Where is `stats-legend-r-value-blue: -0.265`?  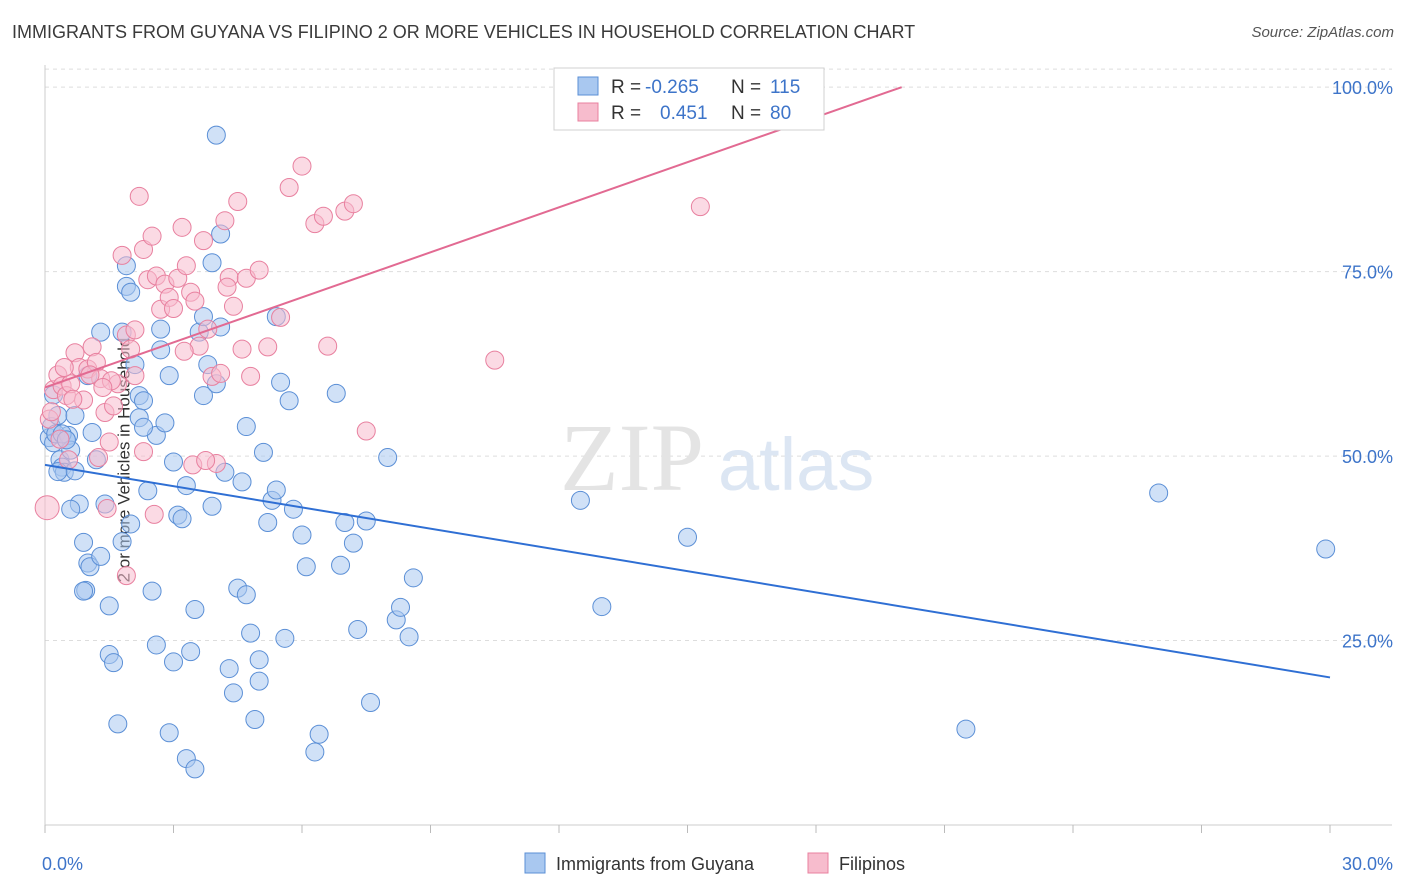
stats-legend-r-value-blue: -0.265 is located at coordinates (672, 87).